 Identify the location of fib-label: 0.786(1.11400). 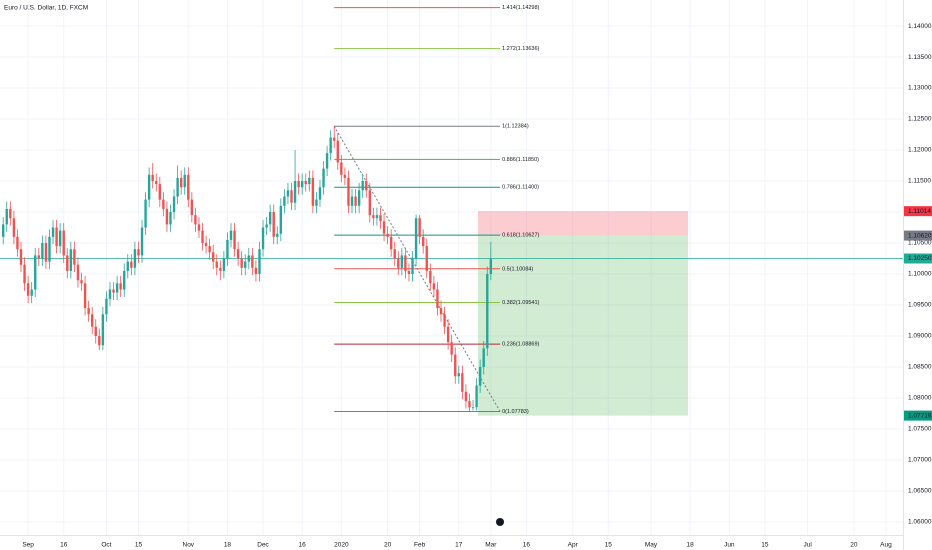
(520, 188).